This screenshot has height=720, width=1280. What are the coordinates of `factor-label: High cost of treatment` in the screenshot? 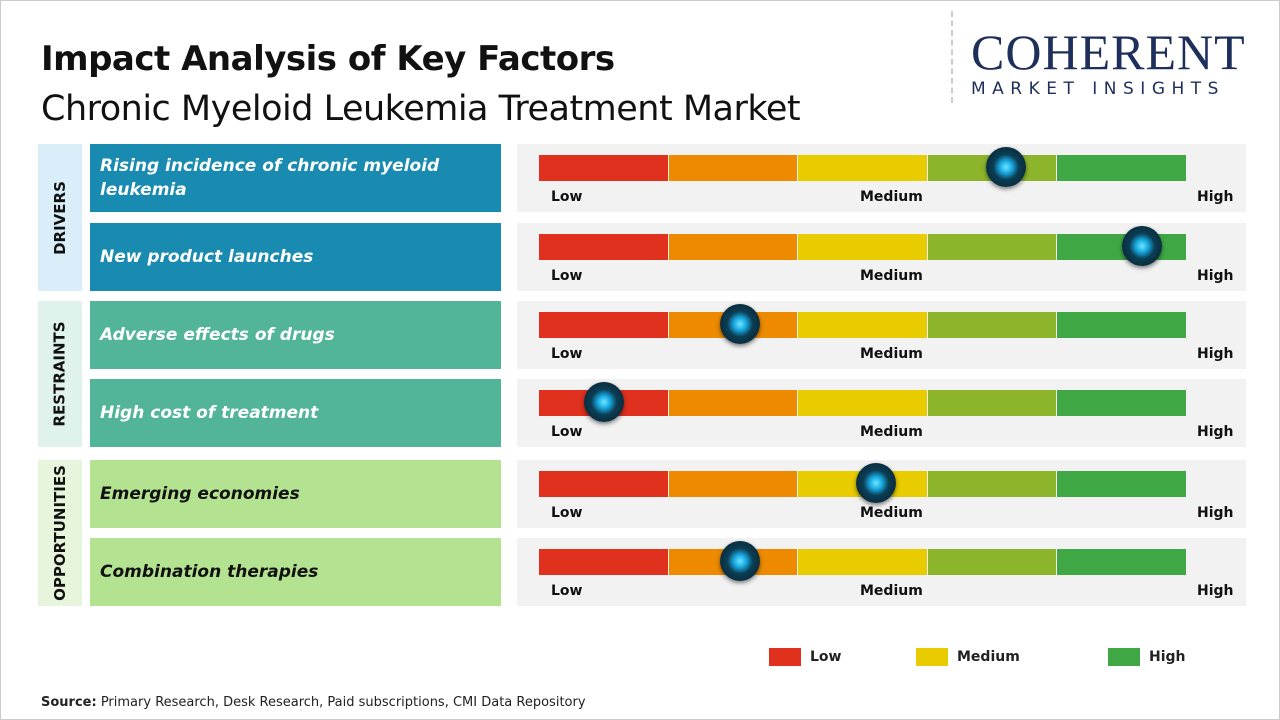 It's located at (295, 413).